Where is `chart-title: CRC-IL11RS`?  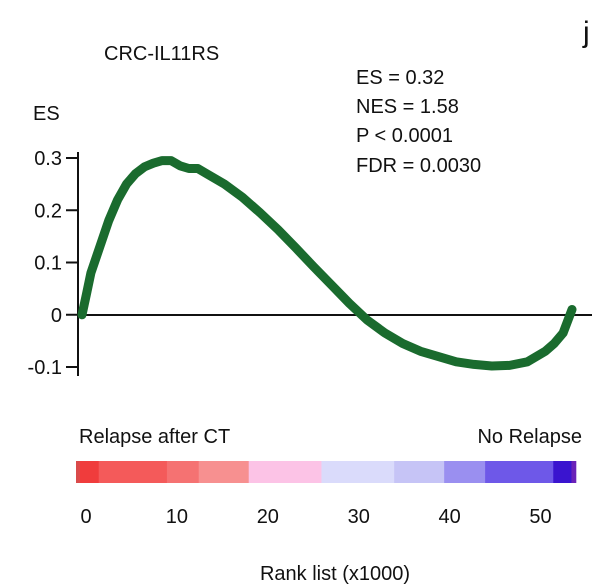
chart-title: CRC-IL11RS is located at coordinates (161, 54).